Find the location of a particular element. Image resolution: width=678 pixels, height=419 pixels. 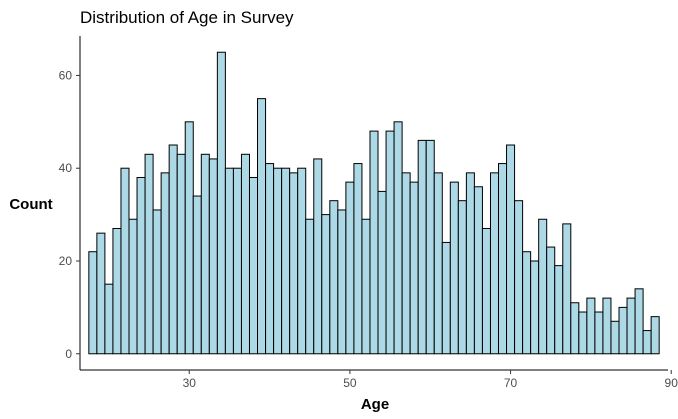

y-tick-label: 60 is located at coordinates (66, 75).